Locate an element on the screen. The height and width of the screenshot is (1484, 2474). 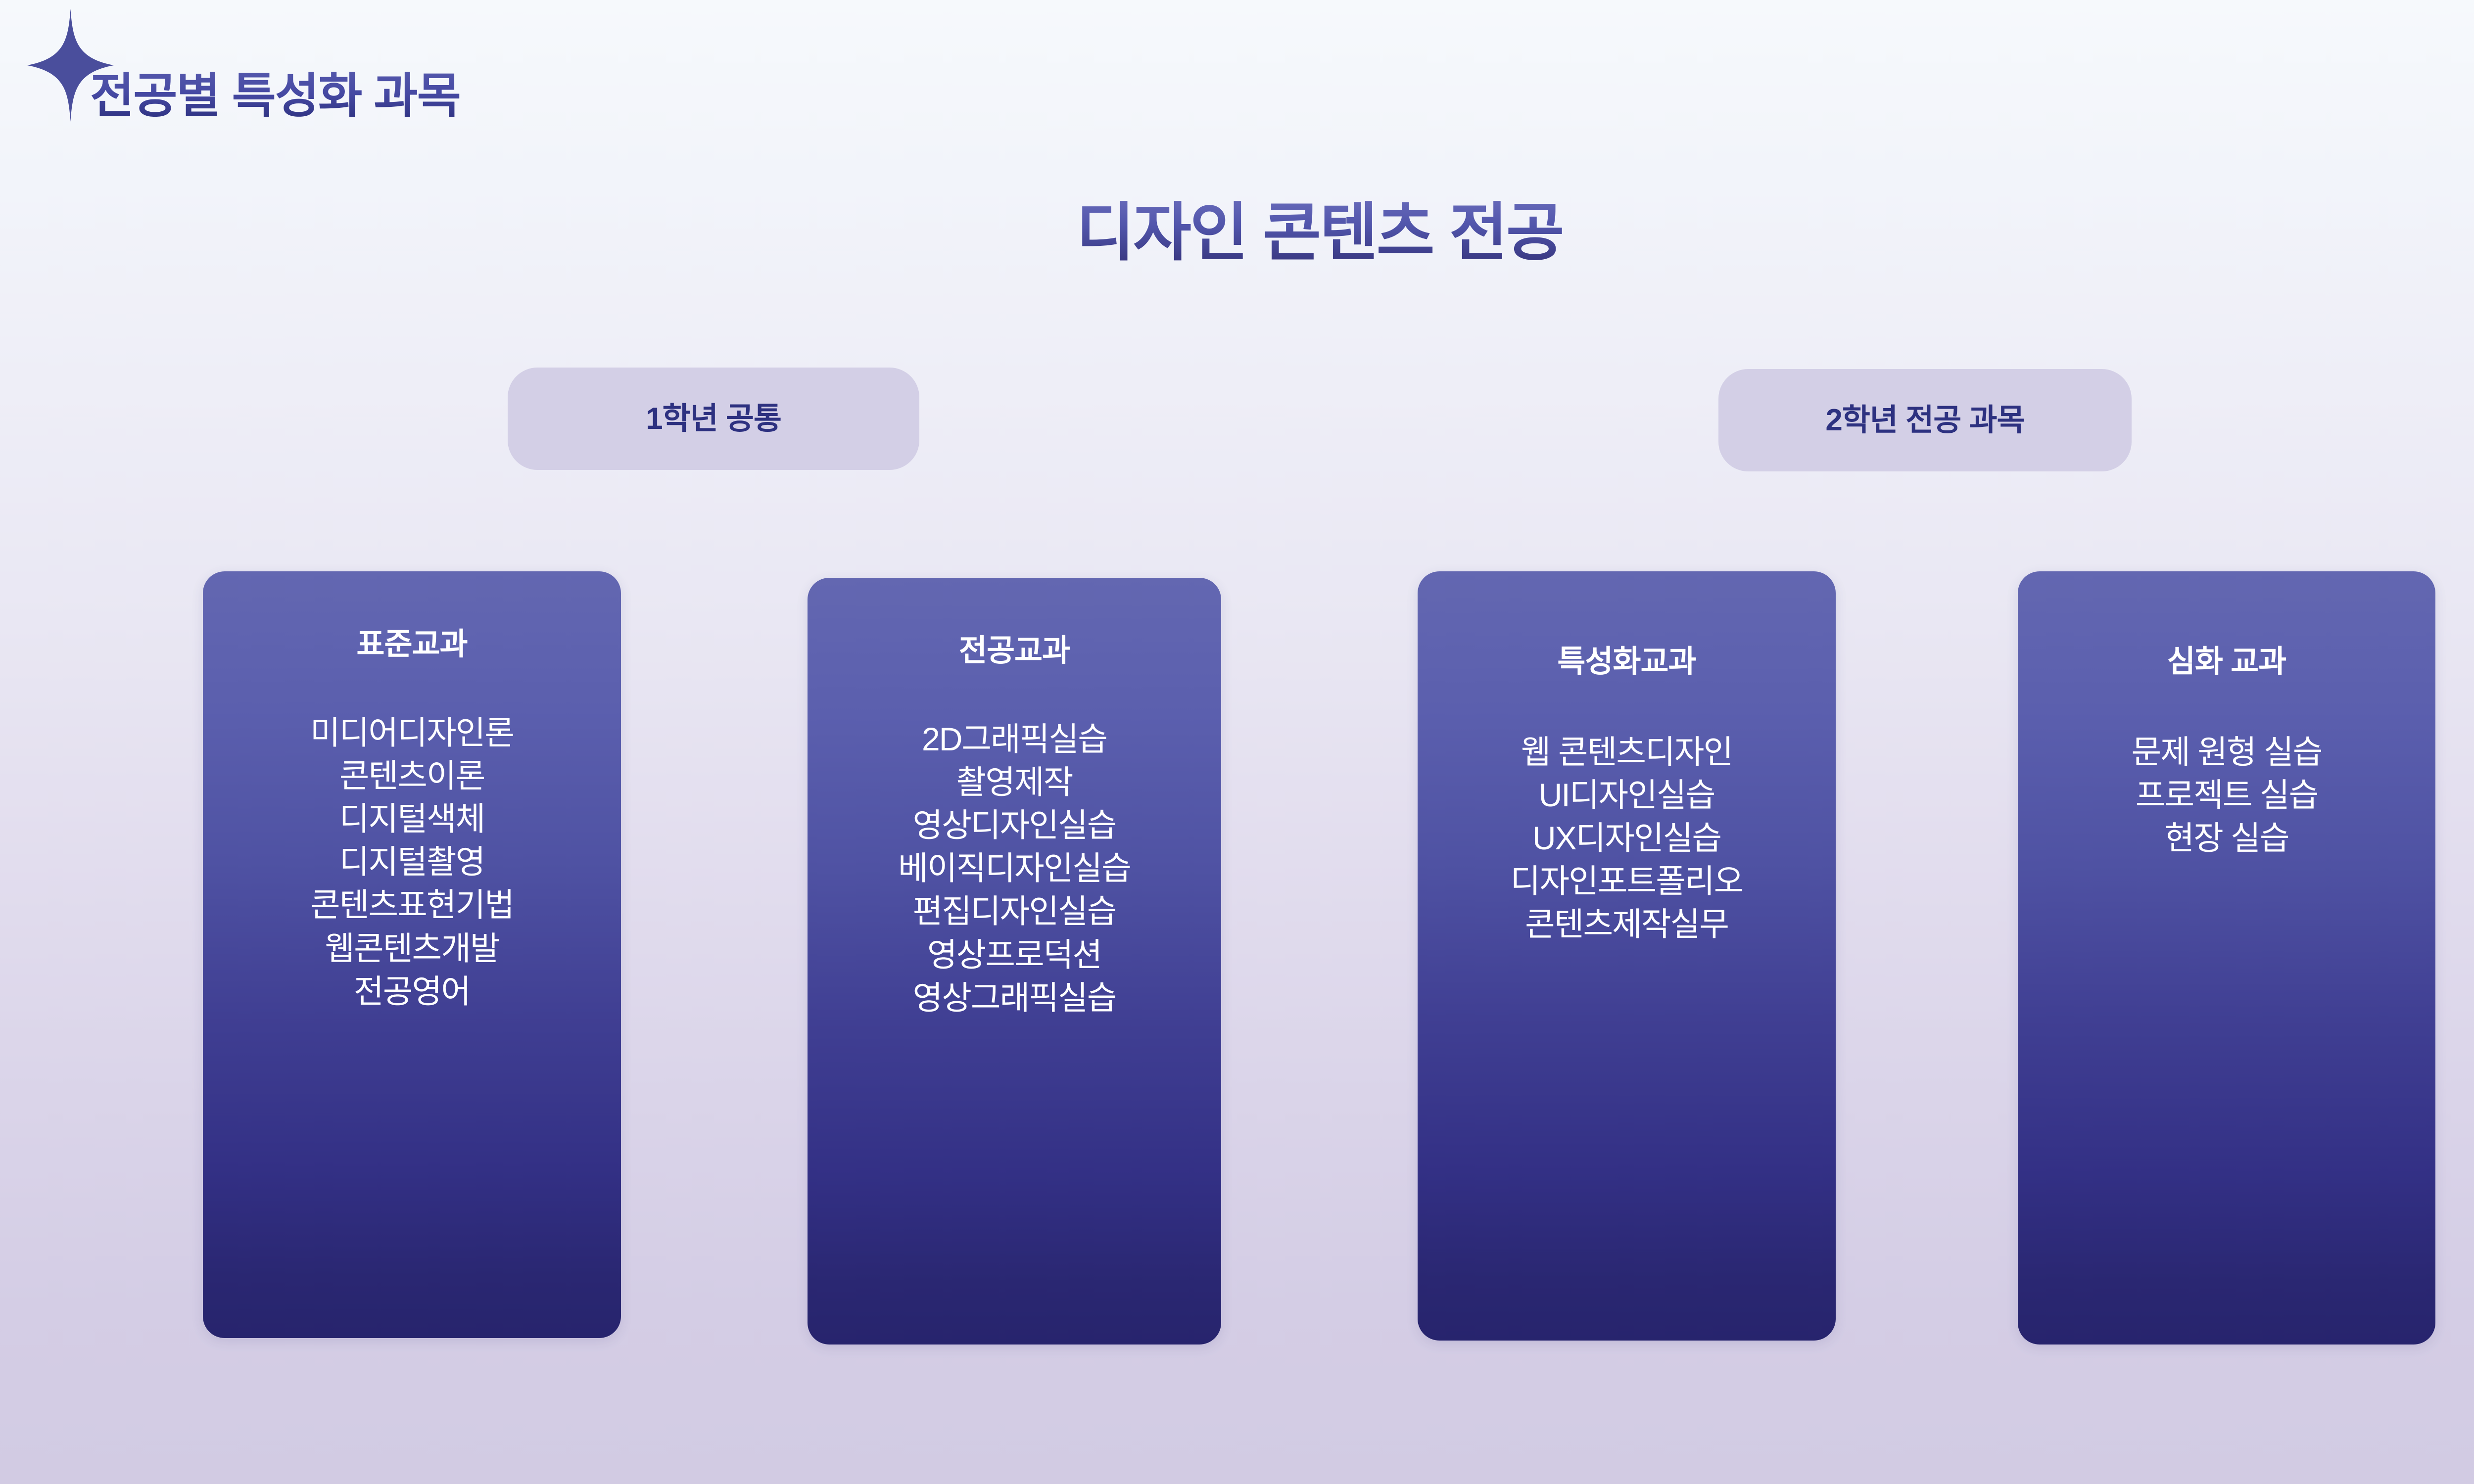
year-badge-label: 1학년 공통 is located at coordinates (714, 418).